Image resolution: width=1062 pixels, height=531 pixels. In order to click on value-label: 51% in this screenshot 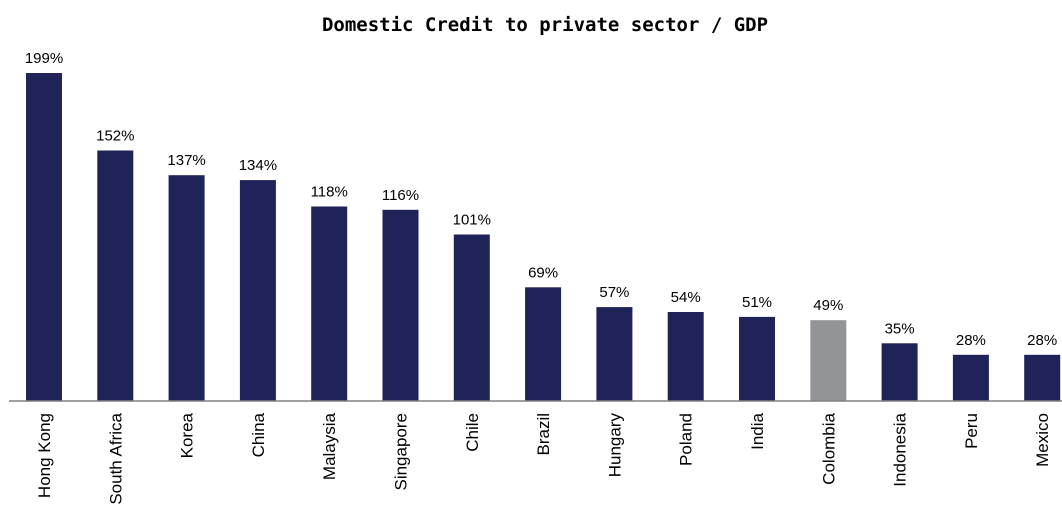, I will do `click(757, 302)`.